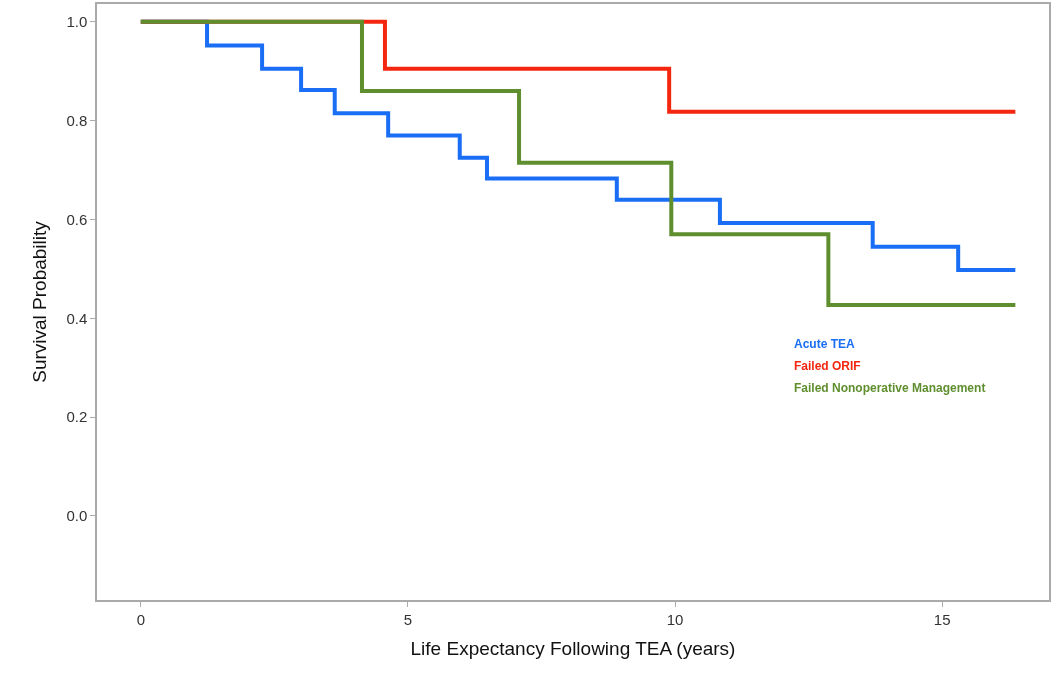 The image size is (1053, 683). Describe the element at coordinates (77, 516) in the screenshot. I see `y-tick-label: 0.0` at that location.